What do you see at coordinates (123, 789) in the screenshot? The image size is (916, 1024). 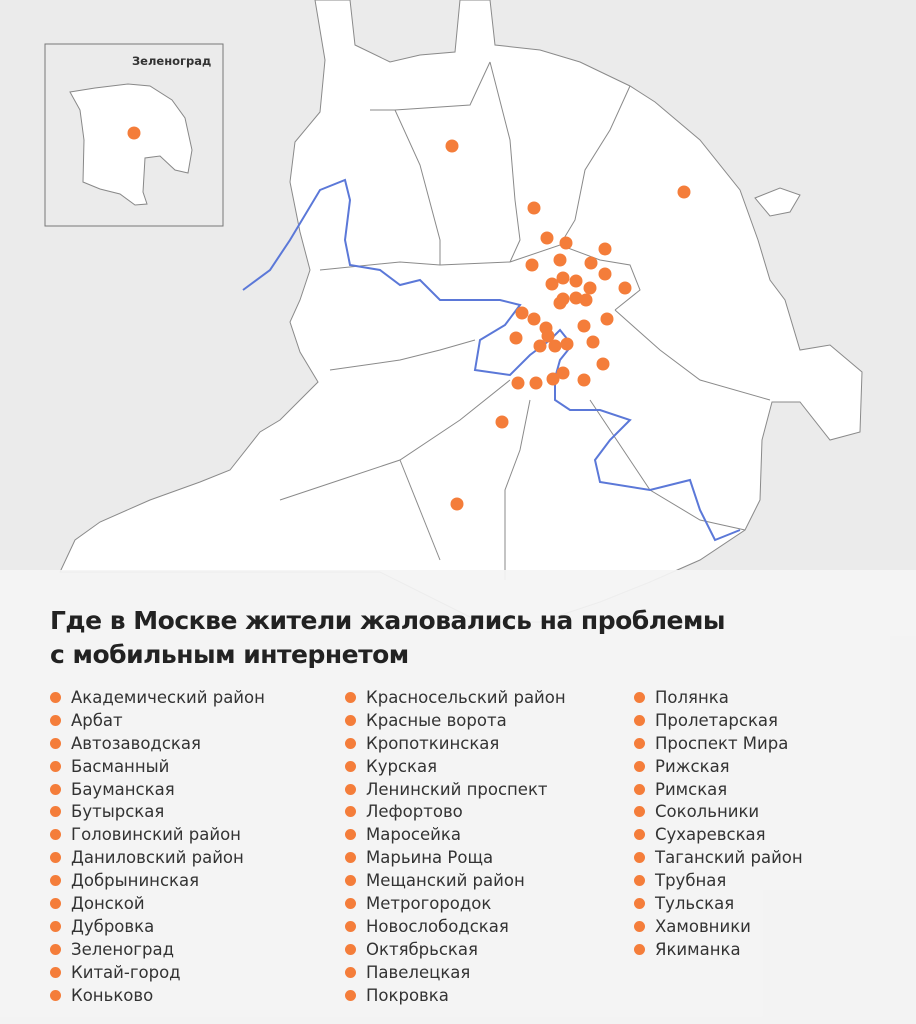 I see `legend-label: Бауманская` at bounding box center [123, 789].